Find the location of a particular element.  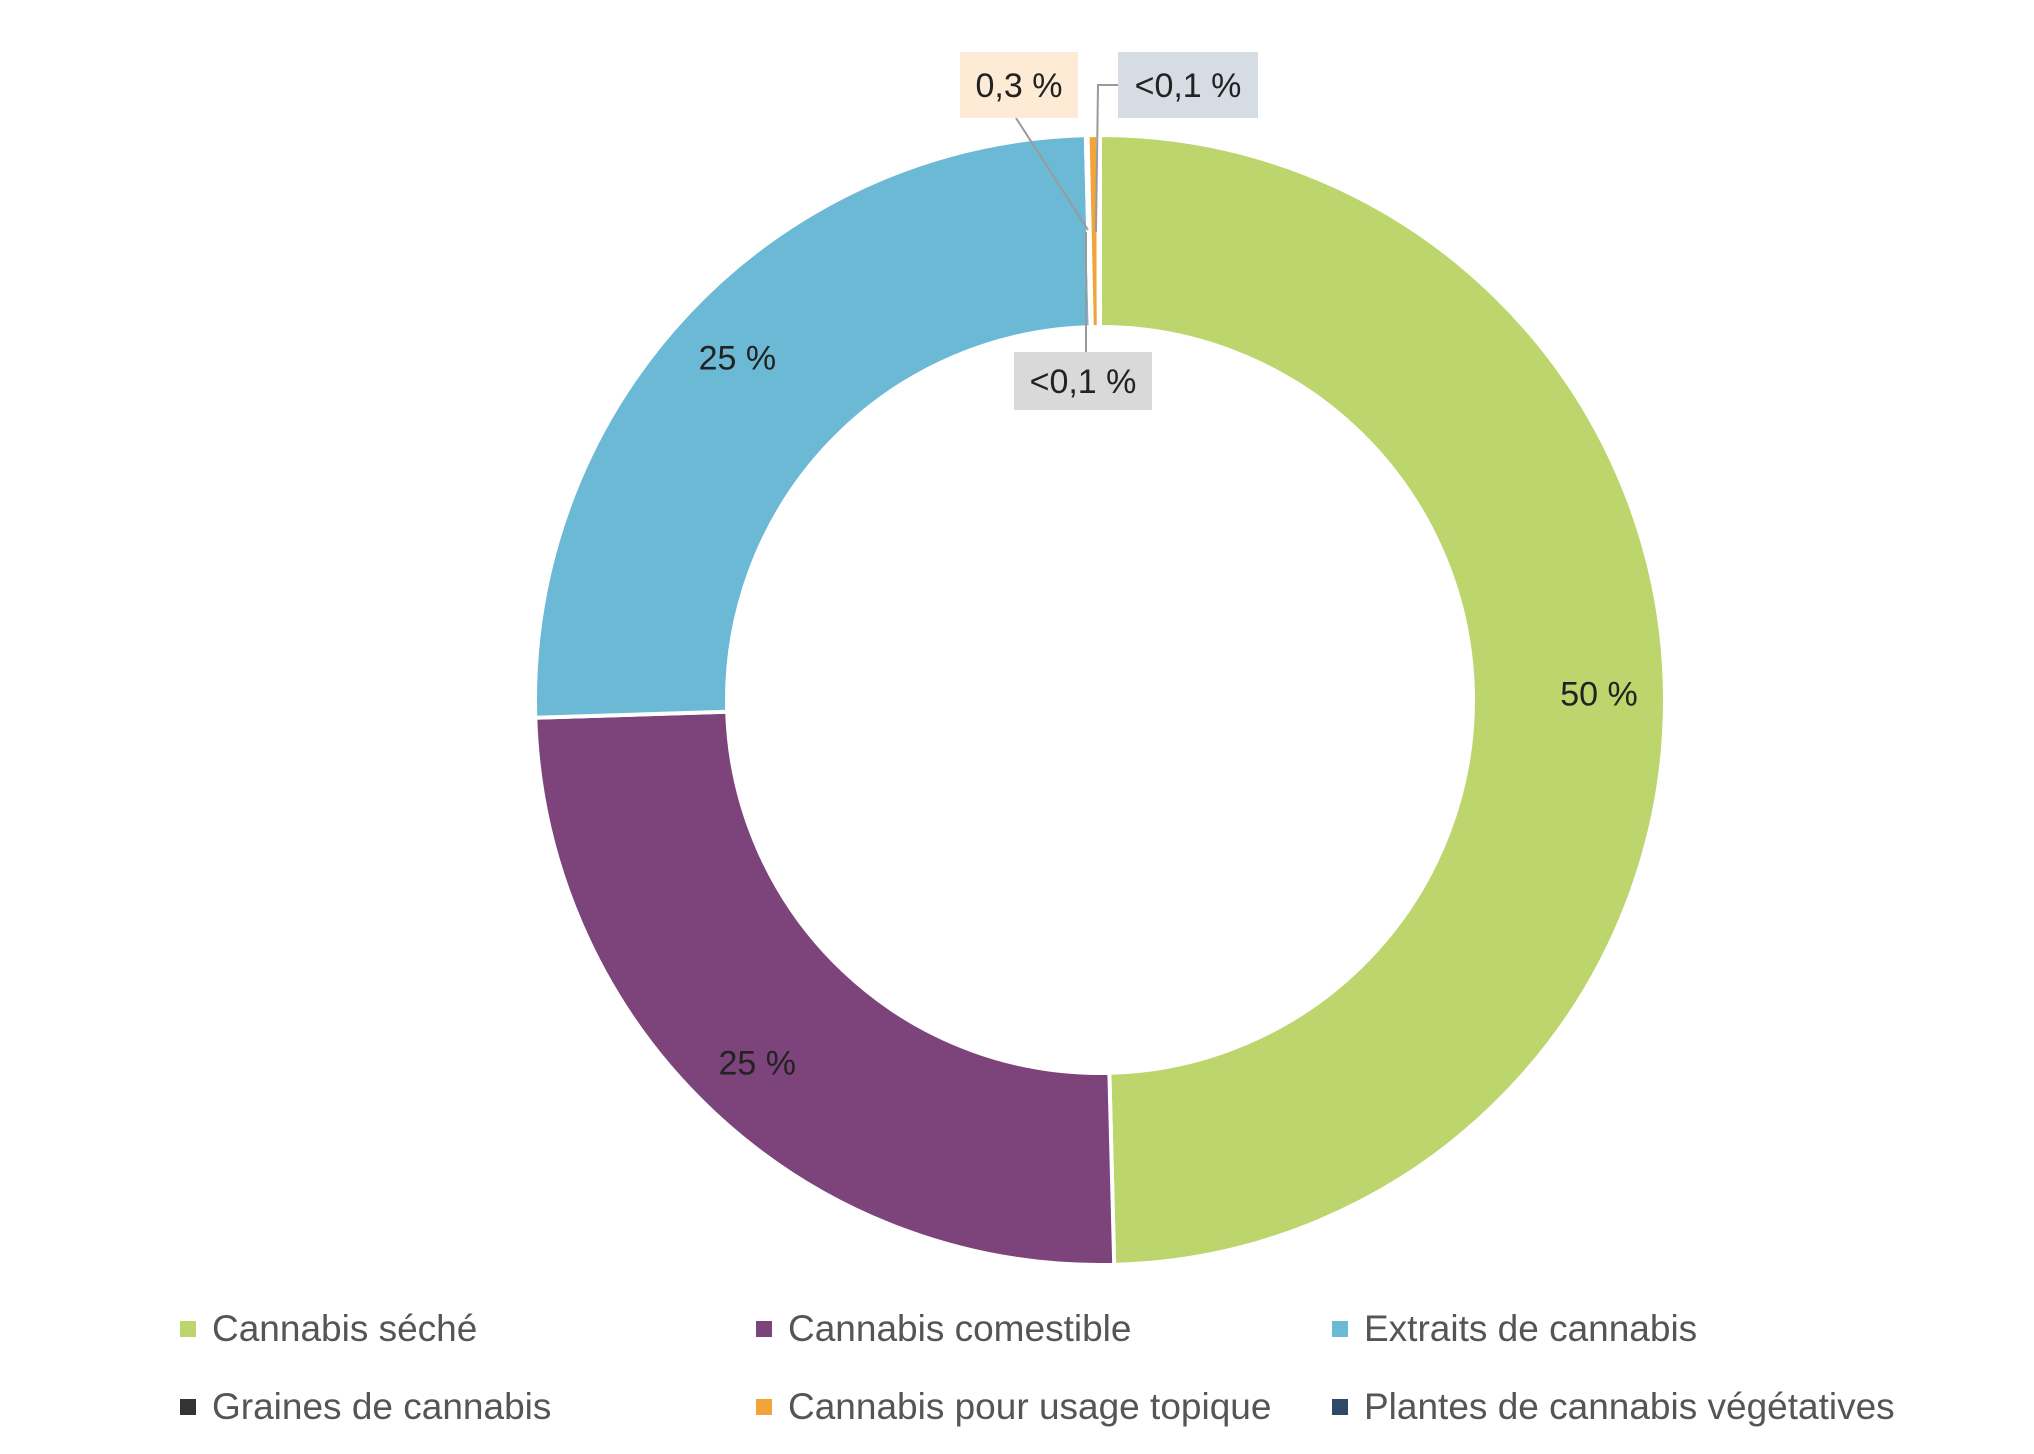

legend-item-extraits-de-cannabis: Extraits de cannabis is located at coordinates (1620, 1329).